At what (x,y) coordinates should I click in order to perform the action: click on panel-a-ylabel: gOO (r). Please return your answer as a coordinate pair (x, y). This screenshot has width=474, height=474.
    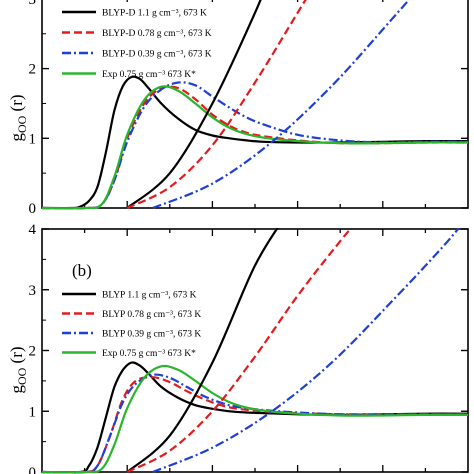
    Looking at the image, I should click on (18, 117).